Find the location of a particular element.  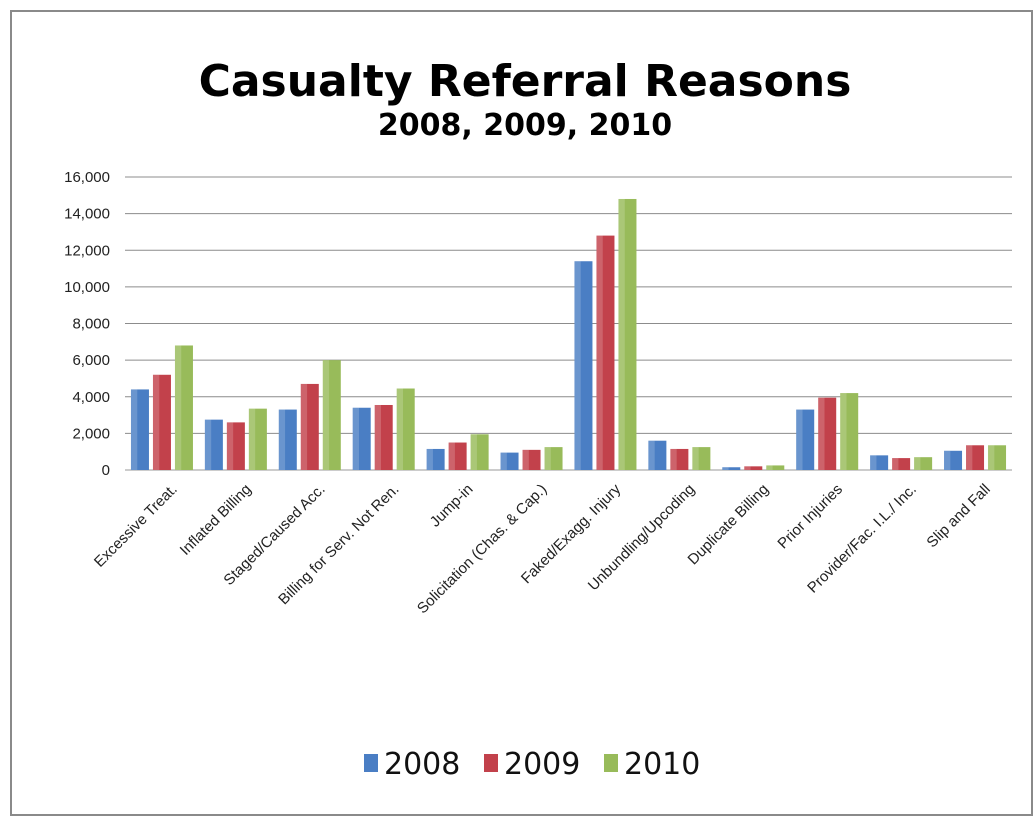

chart-title: Casualty Referral Reasons is located at coordinates (525, 81).